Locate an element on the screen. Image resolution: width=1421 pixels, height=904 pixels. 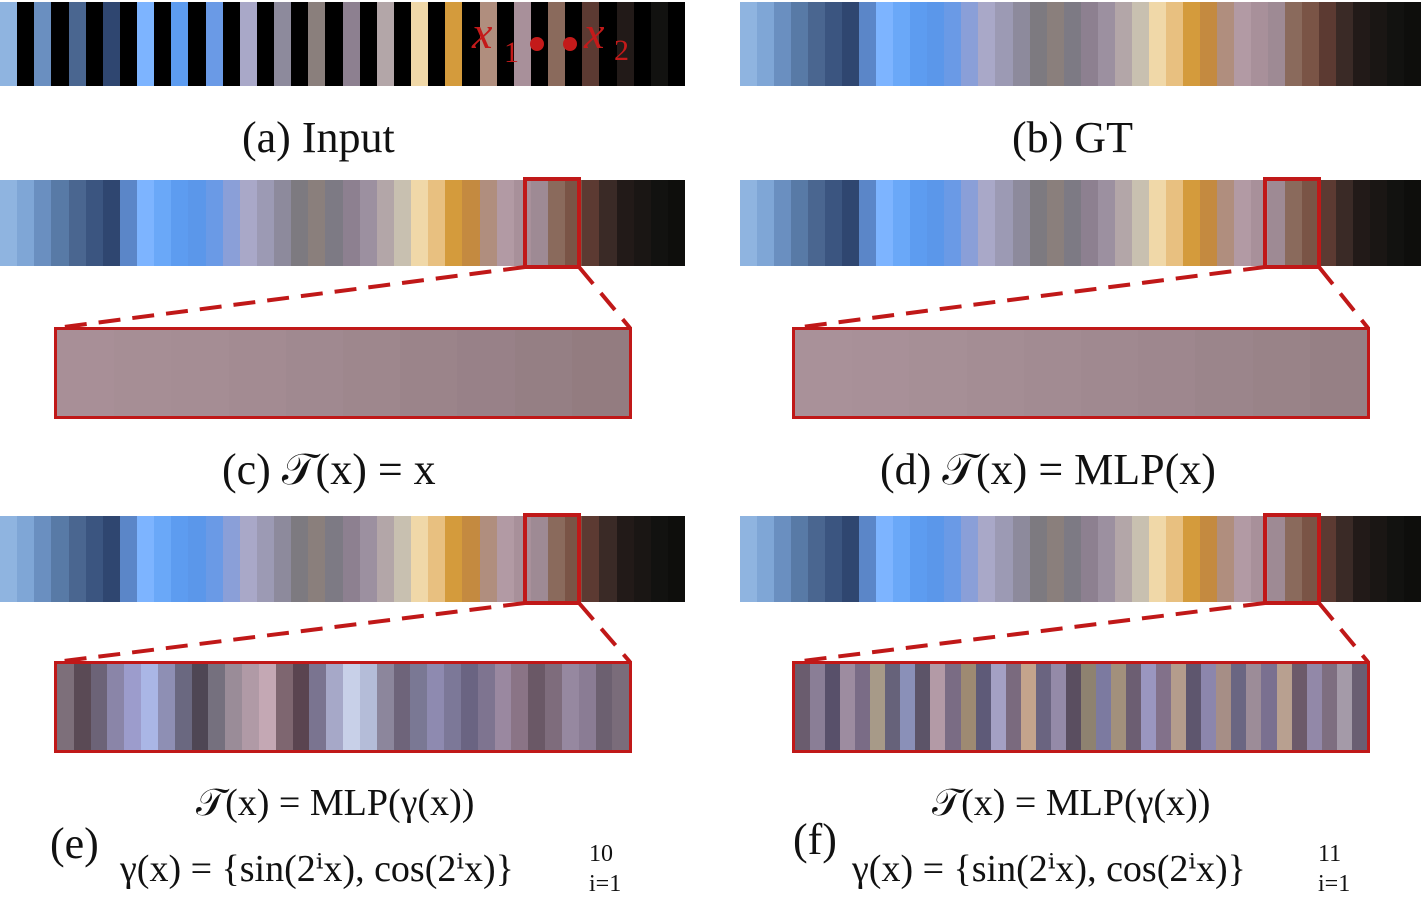
formula-f-line2: γ(x) = {sin(2ⁱx), cos(2ⁱx)} is located at coordinates (1049, 869).